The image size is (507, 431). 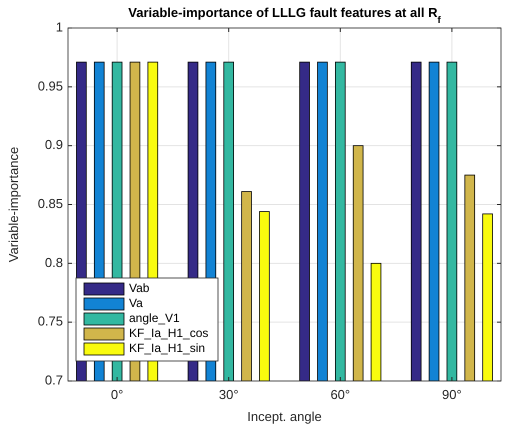 I want to click on legend-label: Va, so click(x=136, y=303).